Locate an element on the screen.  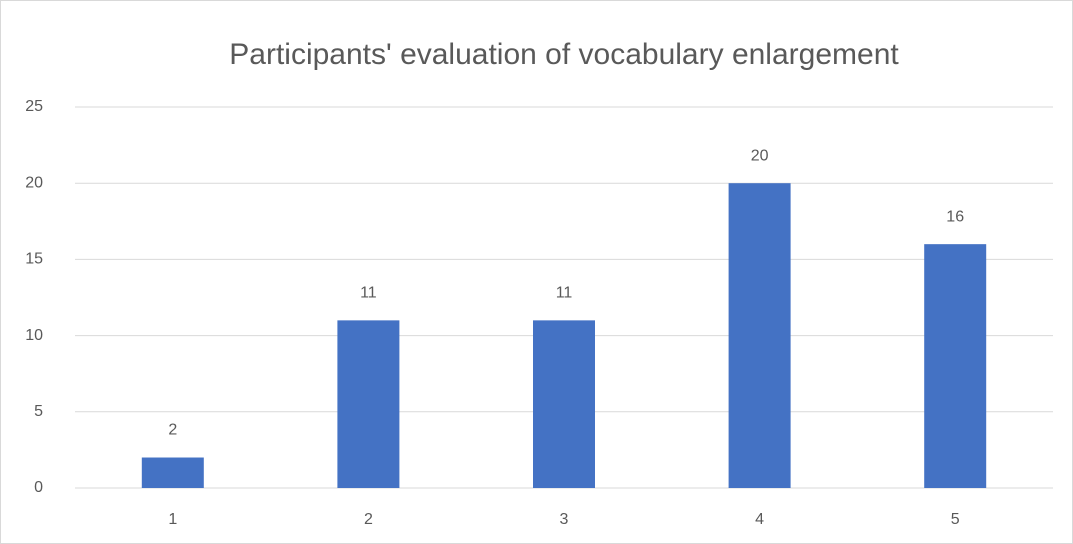
y-tick-label: 25 is located at coordinates (34, 106).